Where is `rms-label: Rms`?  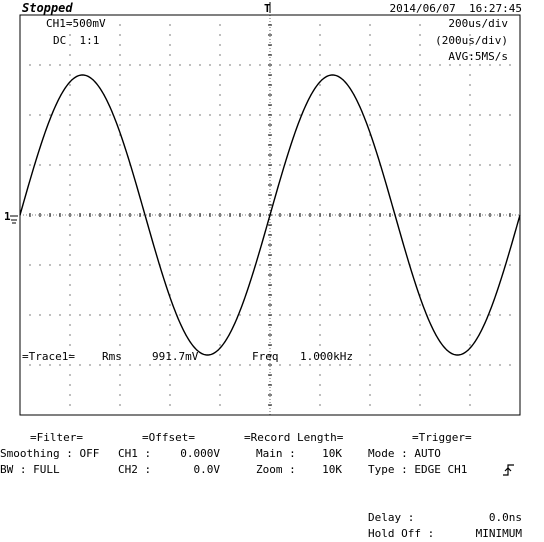 rms-label: Rms is located at coordinates (112, 356).